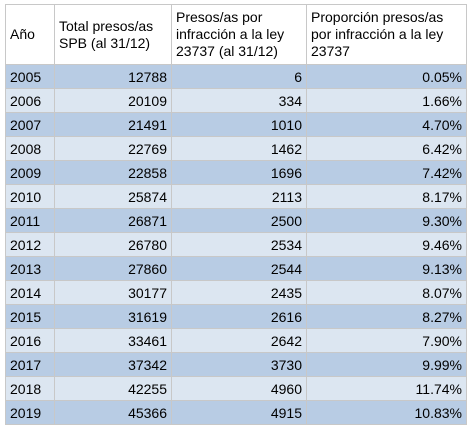  What do you see at coordinates (239, 76) in the screenshot?
I see `cell-drug-law-prisoners: 6` at bounding box center [239, 76].